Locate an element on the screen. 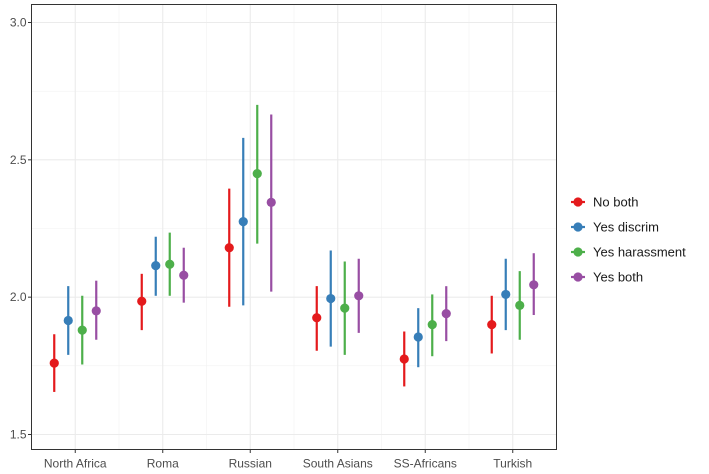 Image resolution: width=709 pixels, height=474 pixels. x-tick-label: Russian is located at coordinates (250, 464).